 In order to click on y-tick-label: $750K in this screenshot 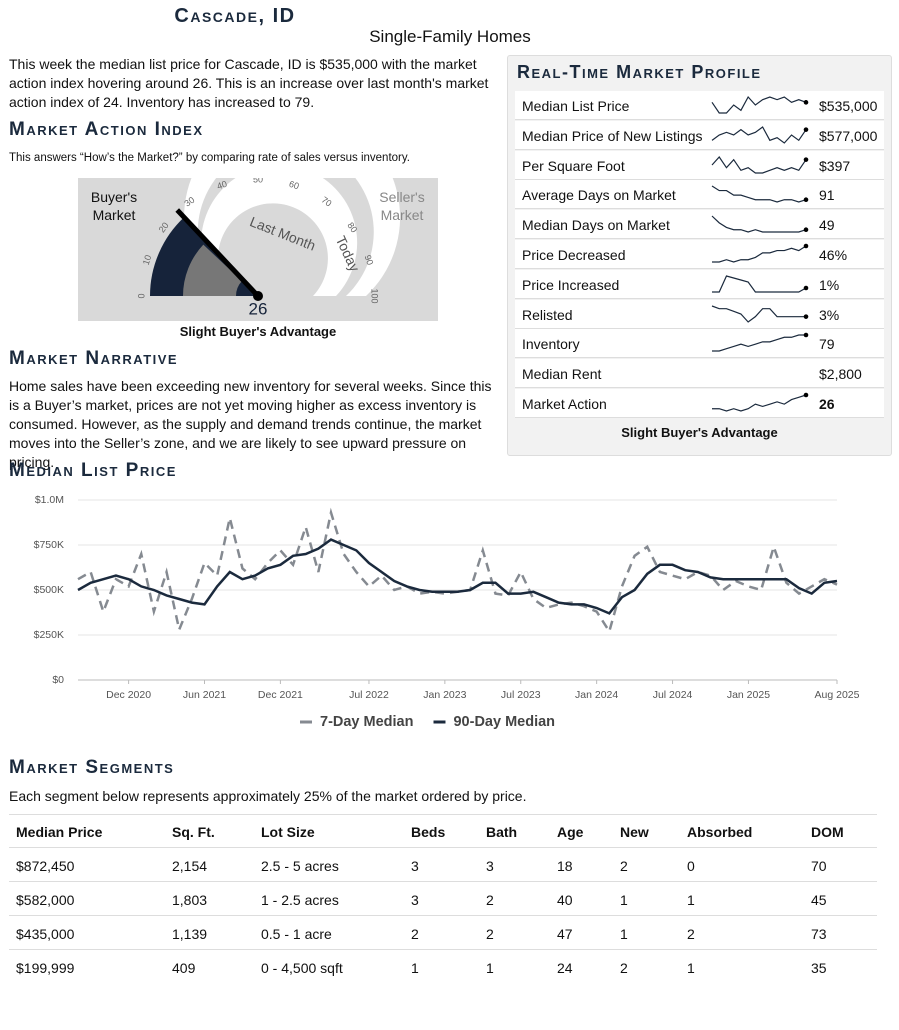, I will do `click(49, 545)`.